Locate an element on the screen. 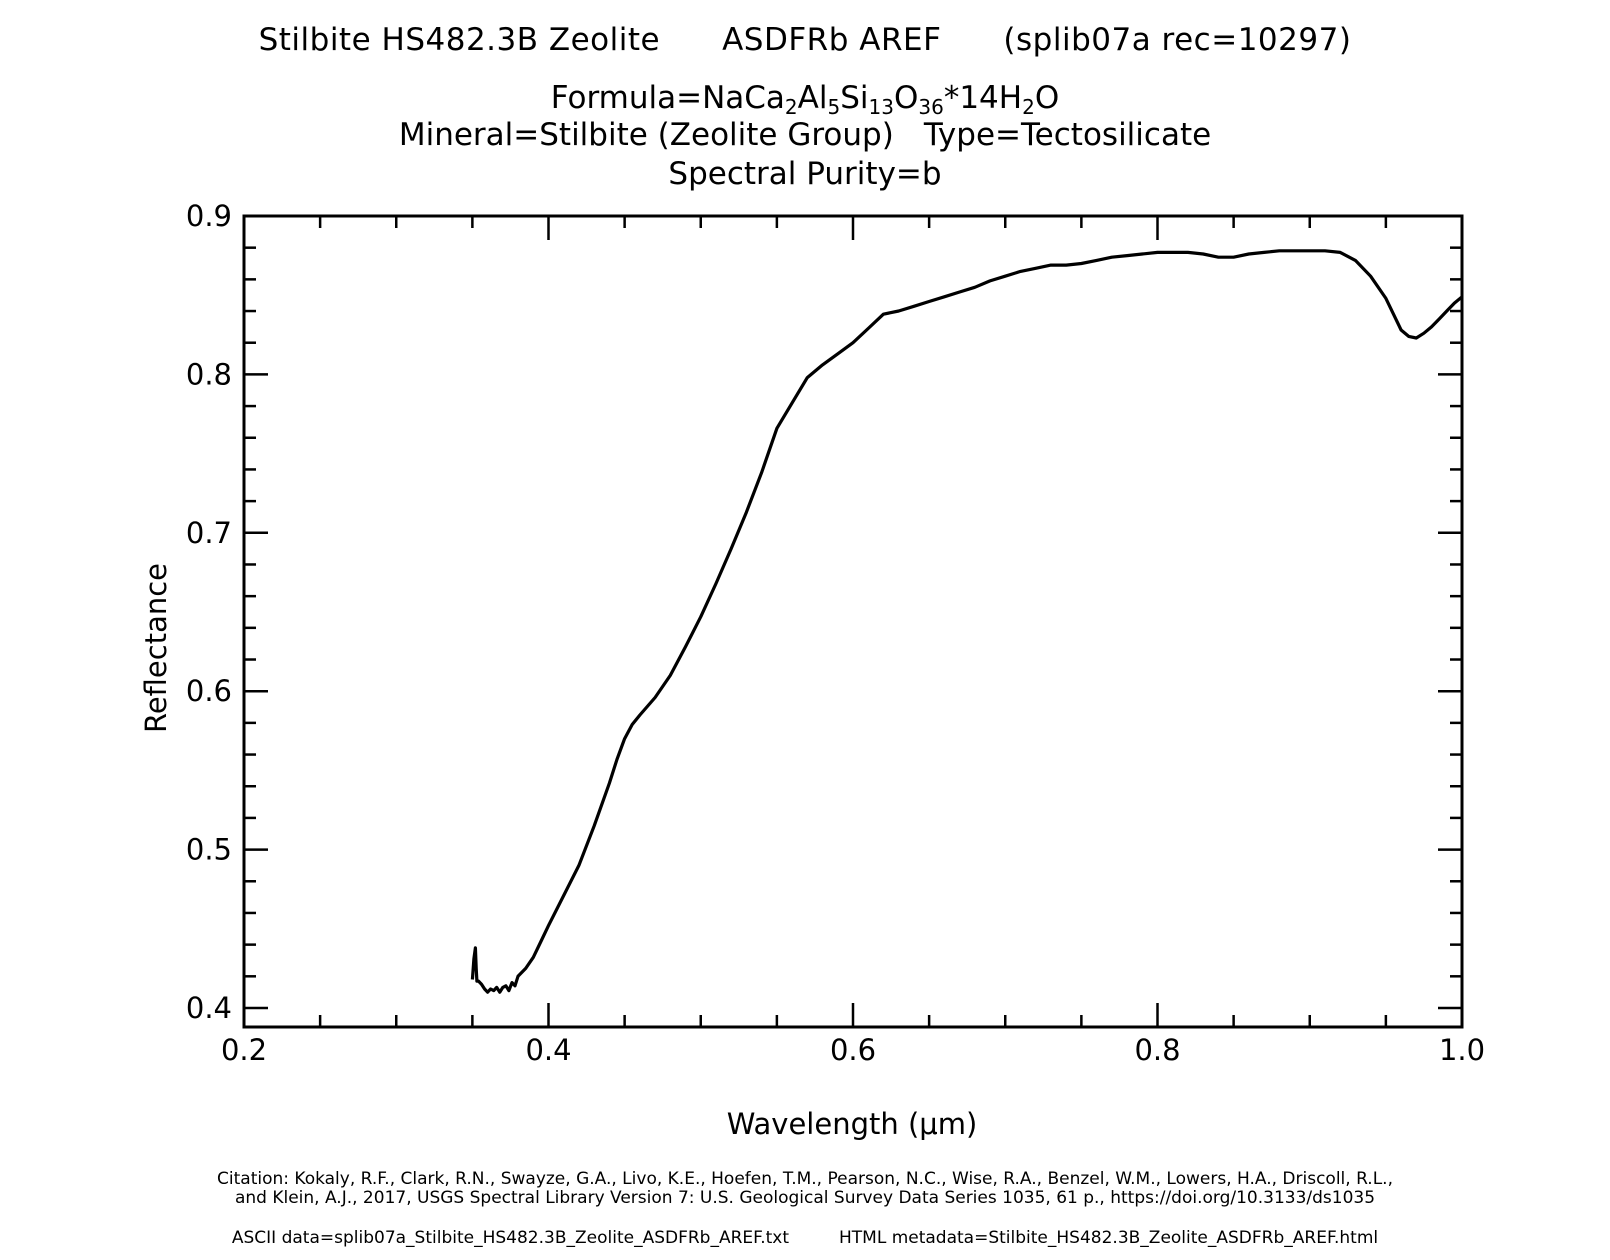 This screenshot has height=1260, width=1610. spectral-purity: Spectral Purity=b is located at coordinates (805, 174).